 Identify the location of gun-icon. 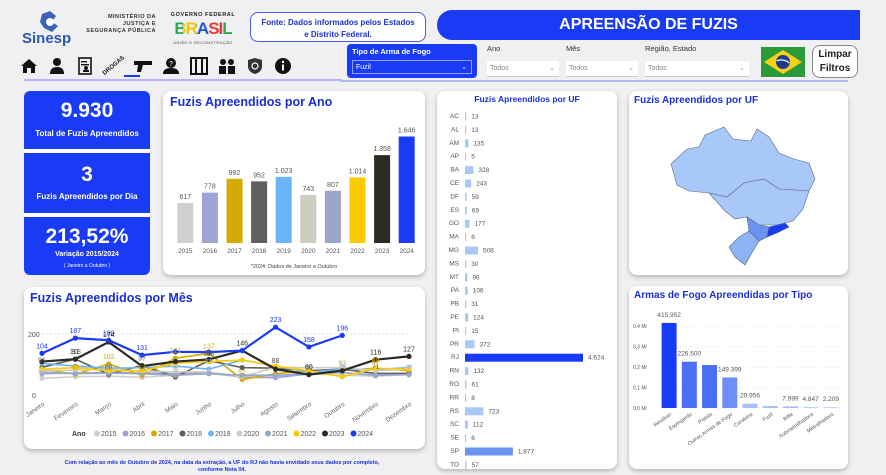
(143, 66).